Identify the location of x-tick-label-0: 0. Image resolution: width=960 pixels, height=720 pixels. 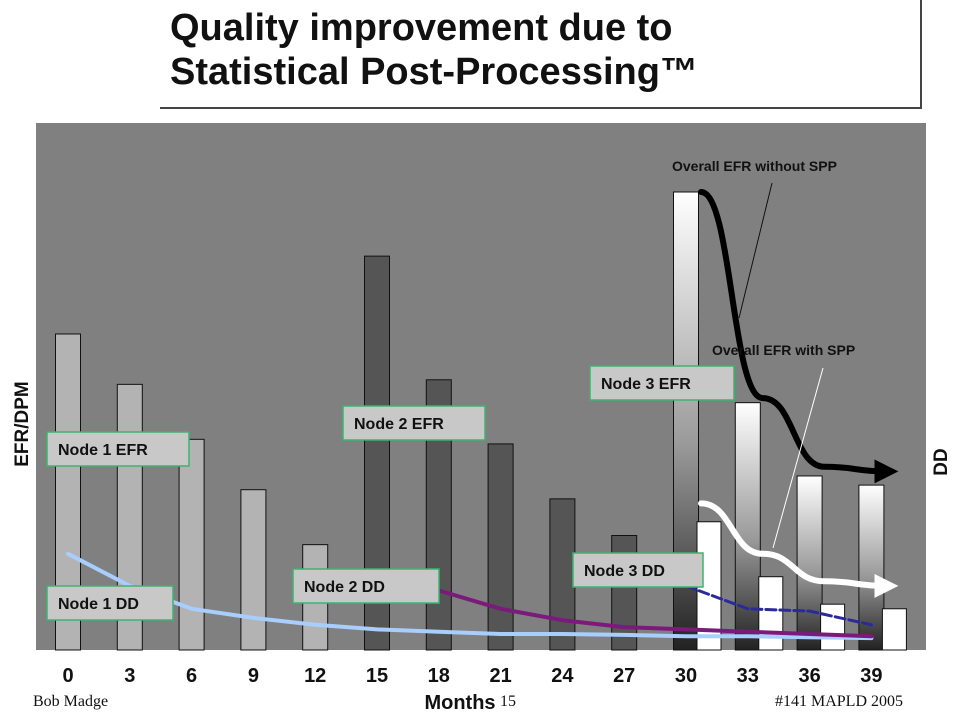
(67, 676).